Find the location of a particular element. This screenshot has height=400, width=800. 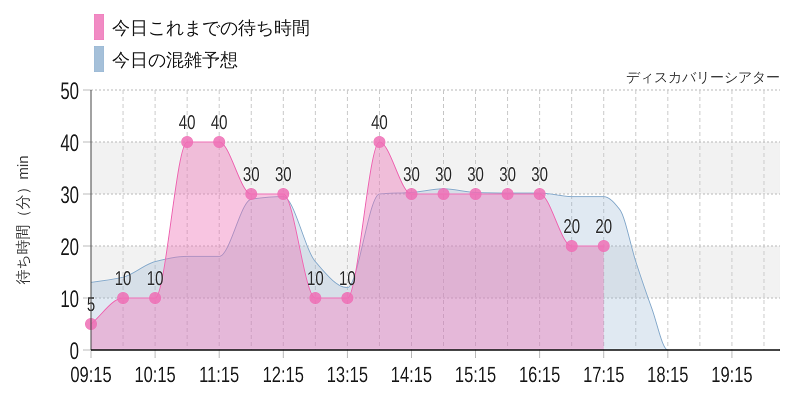

x-tick-label: 16:15 is located at coordinates (539, 375).